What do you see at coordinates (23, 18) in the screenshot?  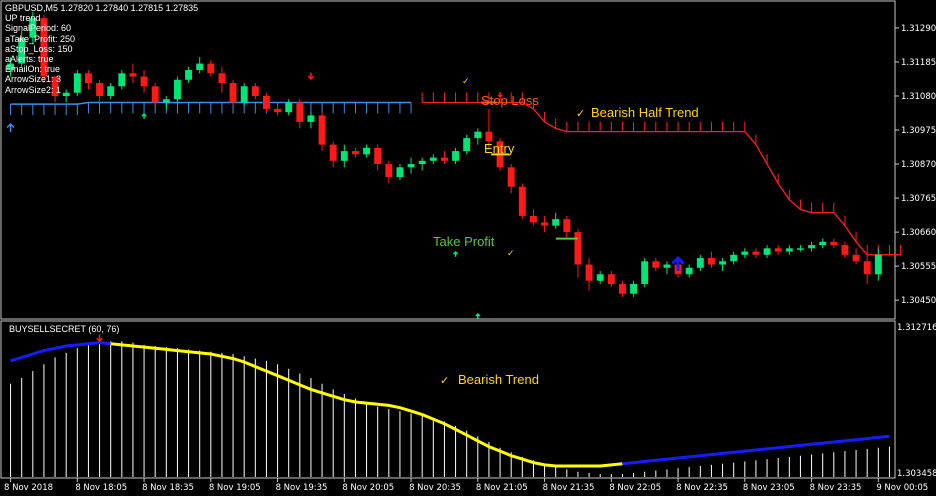 I see `settings-line: UP trend` at bounding box center [23, 18].